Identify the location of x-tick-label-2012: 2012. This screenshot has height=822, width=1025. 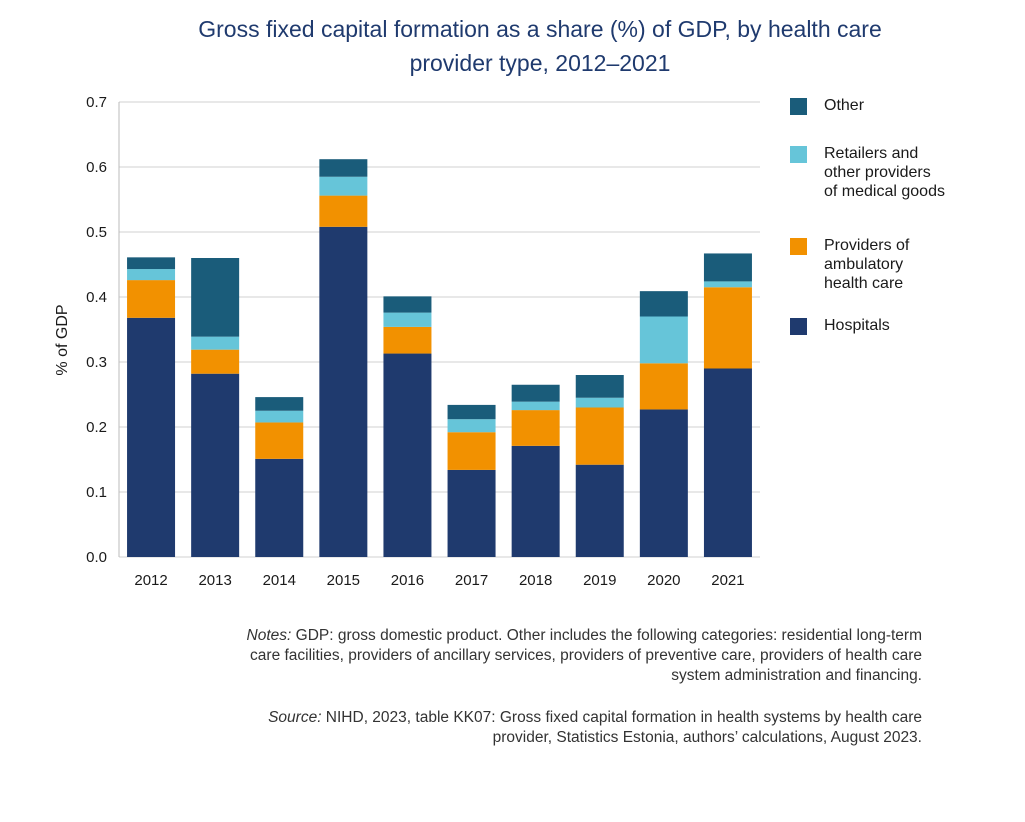
(150, 580).